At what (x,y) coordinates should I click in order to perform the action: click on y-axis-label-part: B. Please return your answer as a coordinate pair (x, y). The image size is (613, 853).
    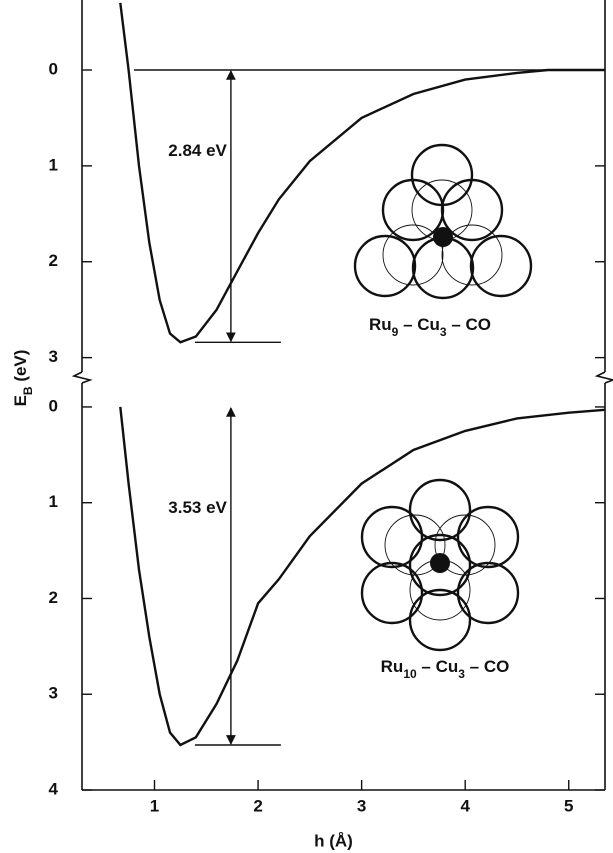
    Looking at the image, I should click on (28, 390).